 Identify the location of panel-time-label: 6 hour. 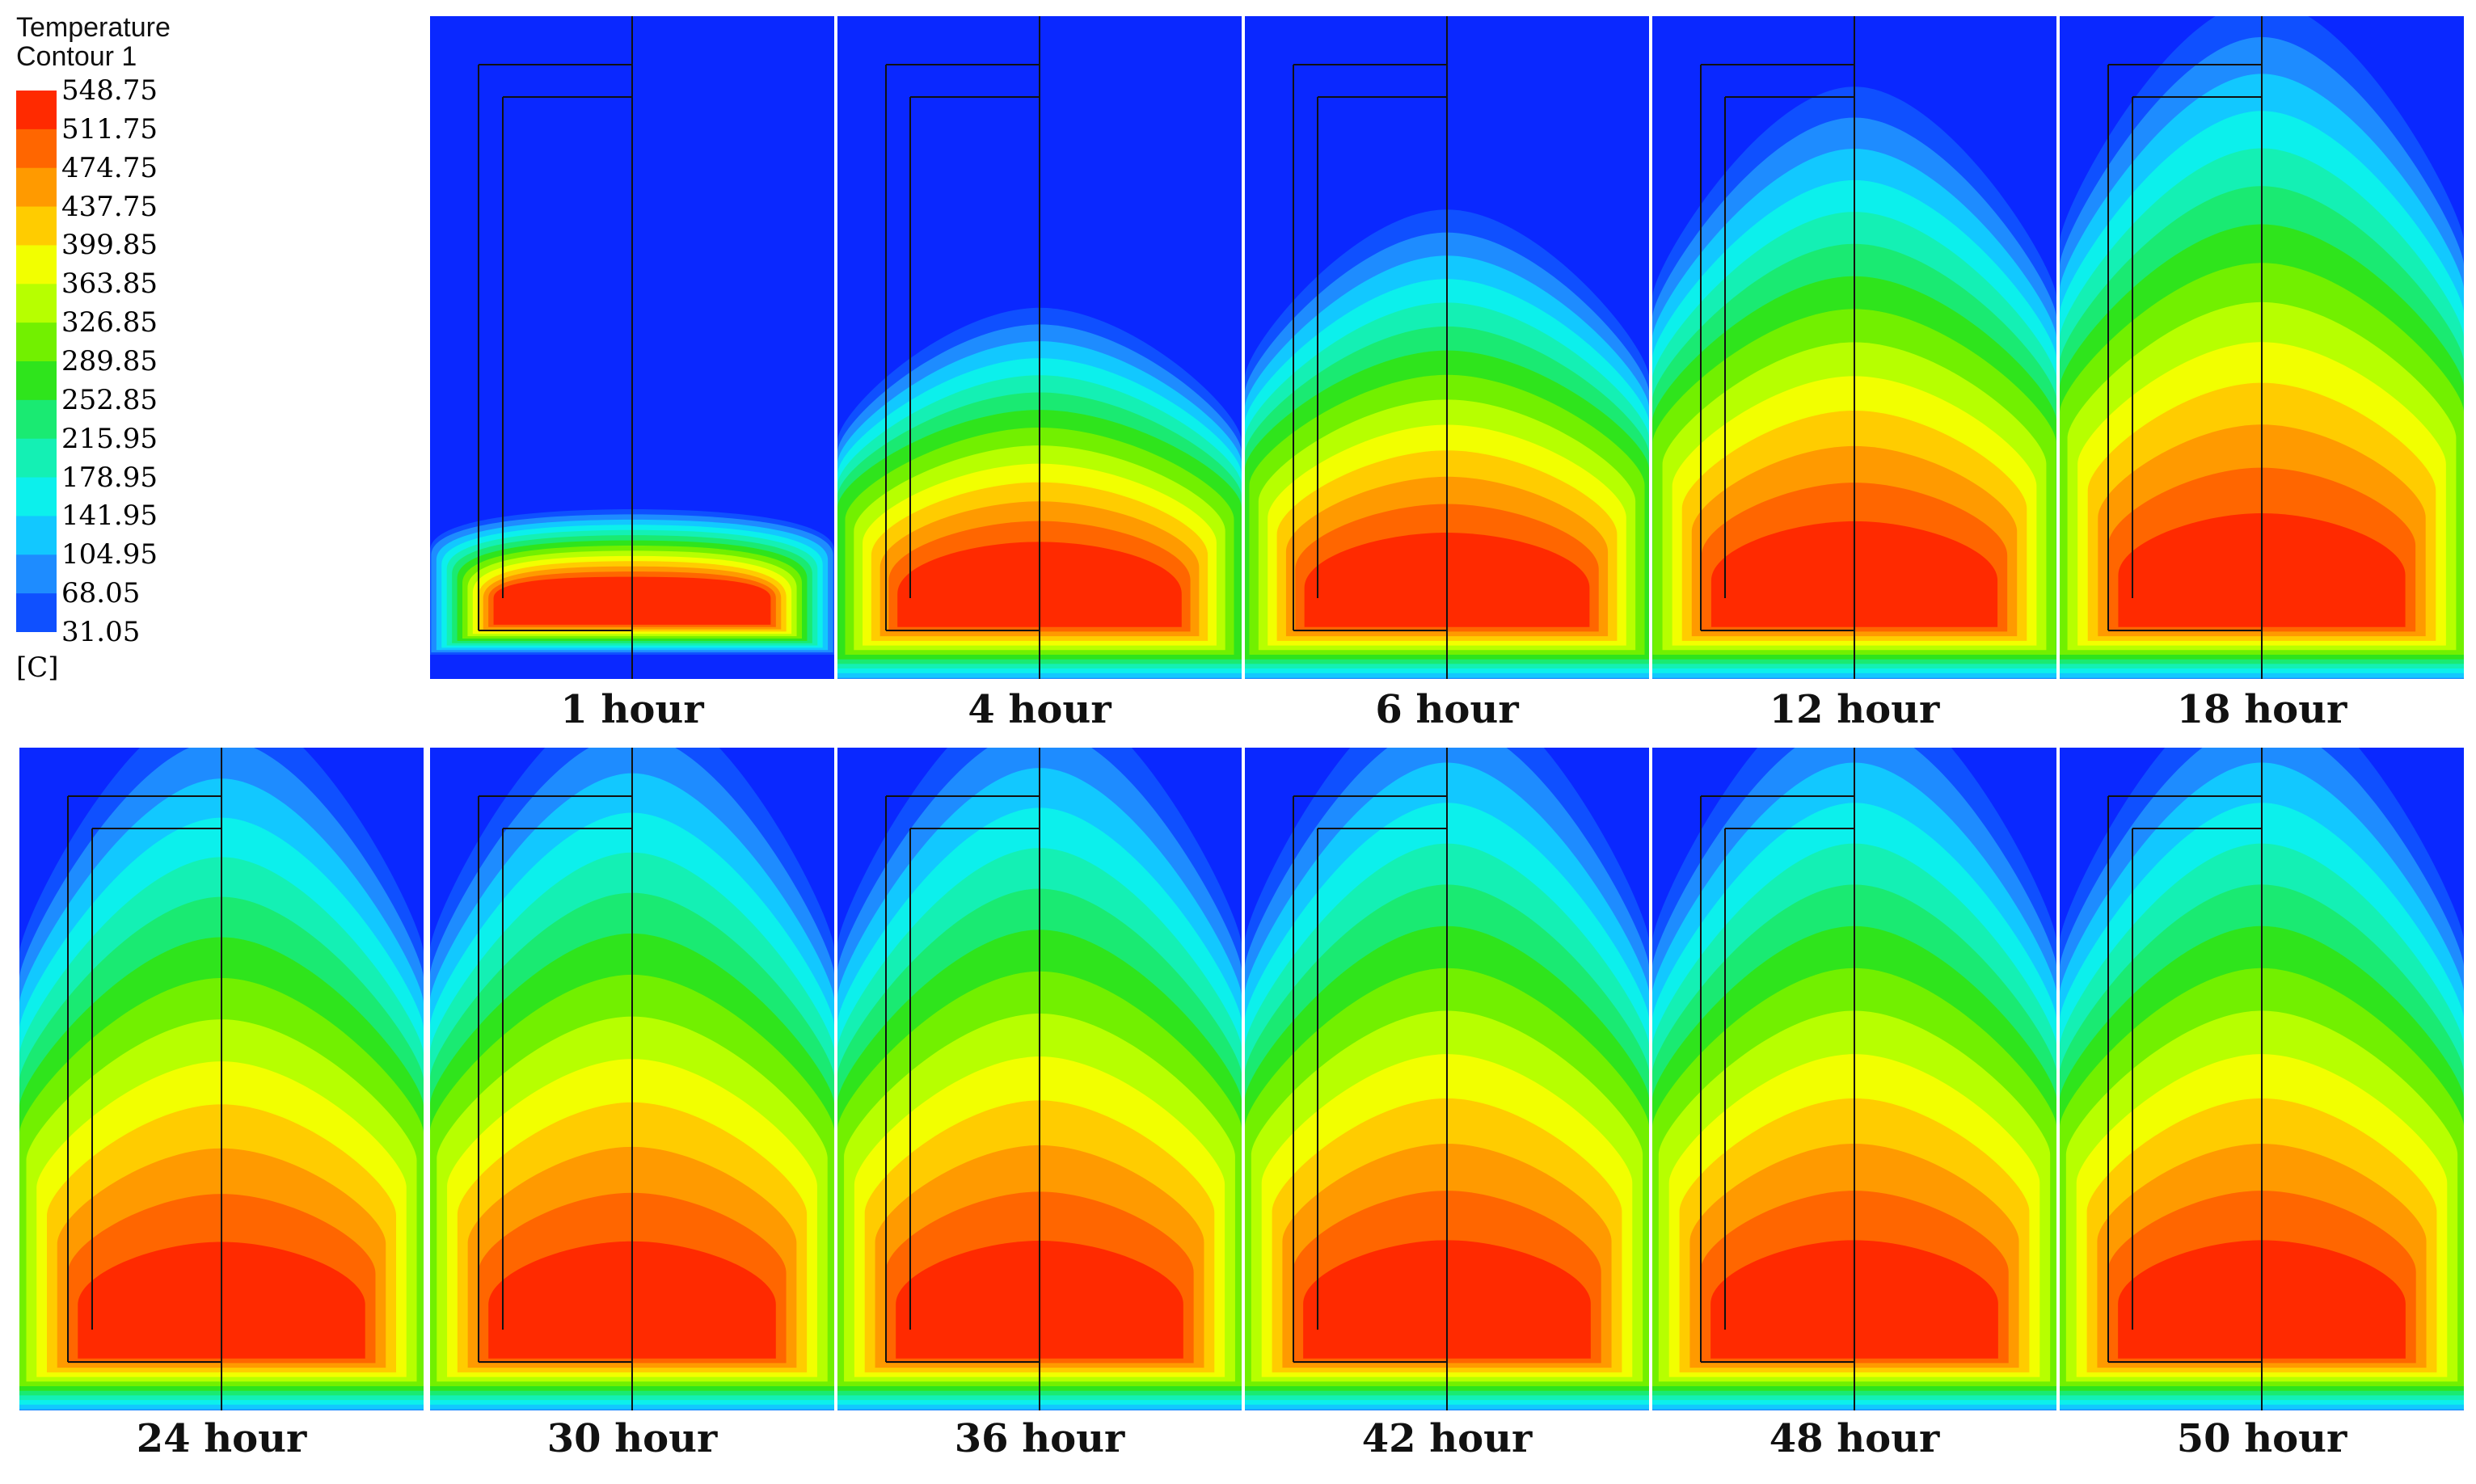
(1447, 709).